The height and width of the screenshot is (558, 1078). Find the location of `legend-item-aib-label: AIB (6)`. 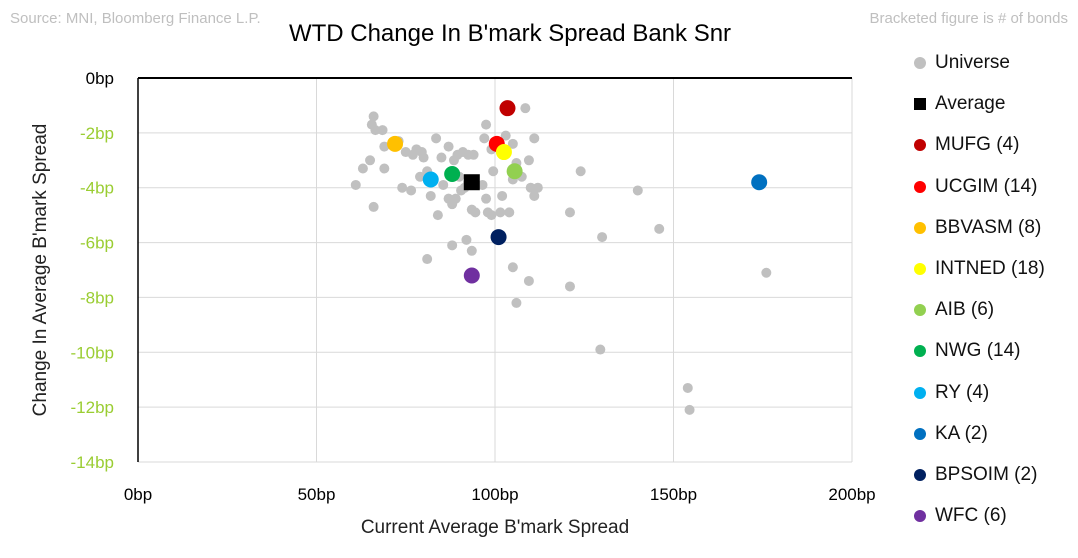

legend-item-aib-label: AIB (6) is located at coordinates (965, 310).